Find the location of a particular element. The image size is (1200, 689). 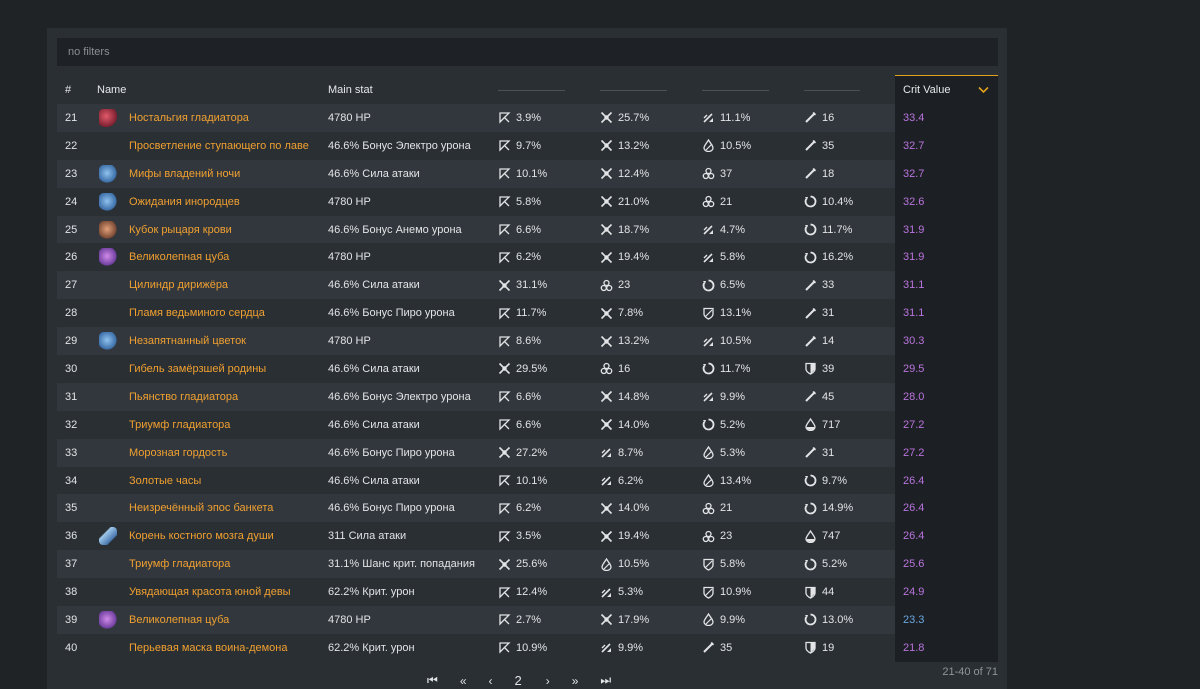

substat-cell: 12.4% is located at coordinates (549, 592).